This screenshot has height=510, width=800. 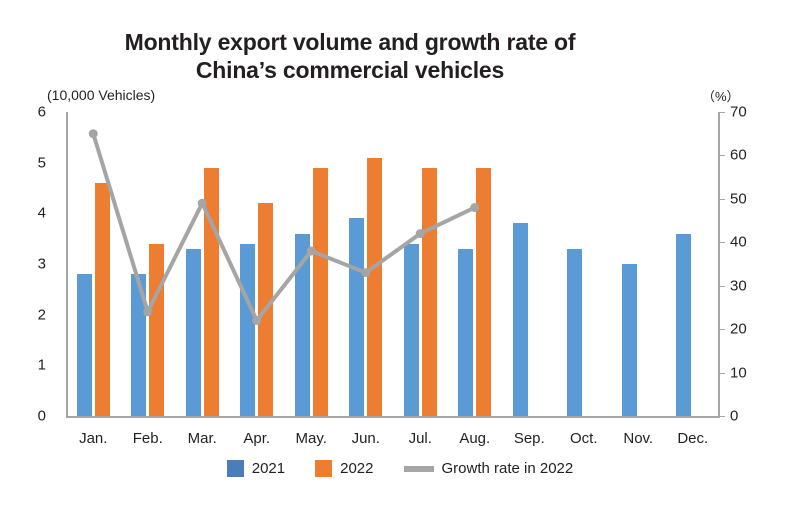 What do you see at coordinates (366, 273) in the screenshot?
I see `growth-rate-point-jun` at bounding box center [366, 273].